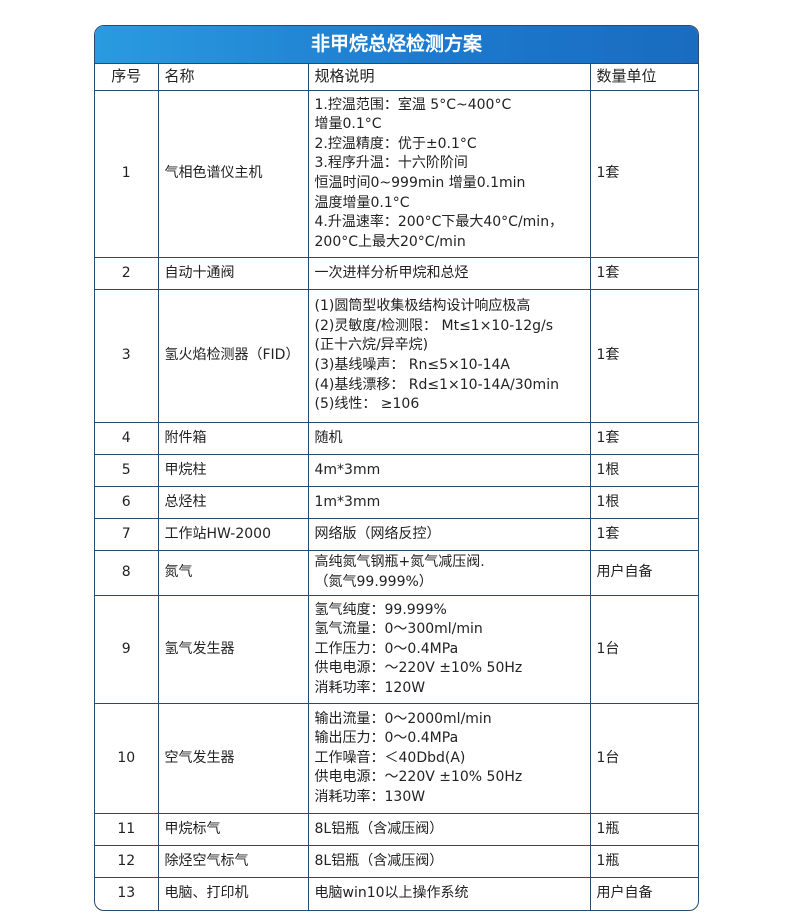 Image resolution: width=790 pixels, height=920 pixels. I want to click on table-row: 8 氮气 高纯氮气钢瓶+氮气减压阀. （氮气99.999%） 用户自备, so click(396, 573).